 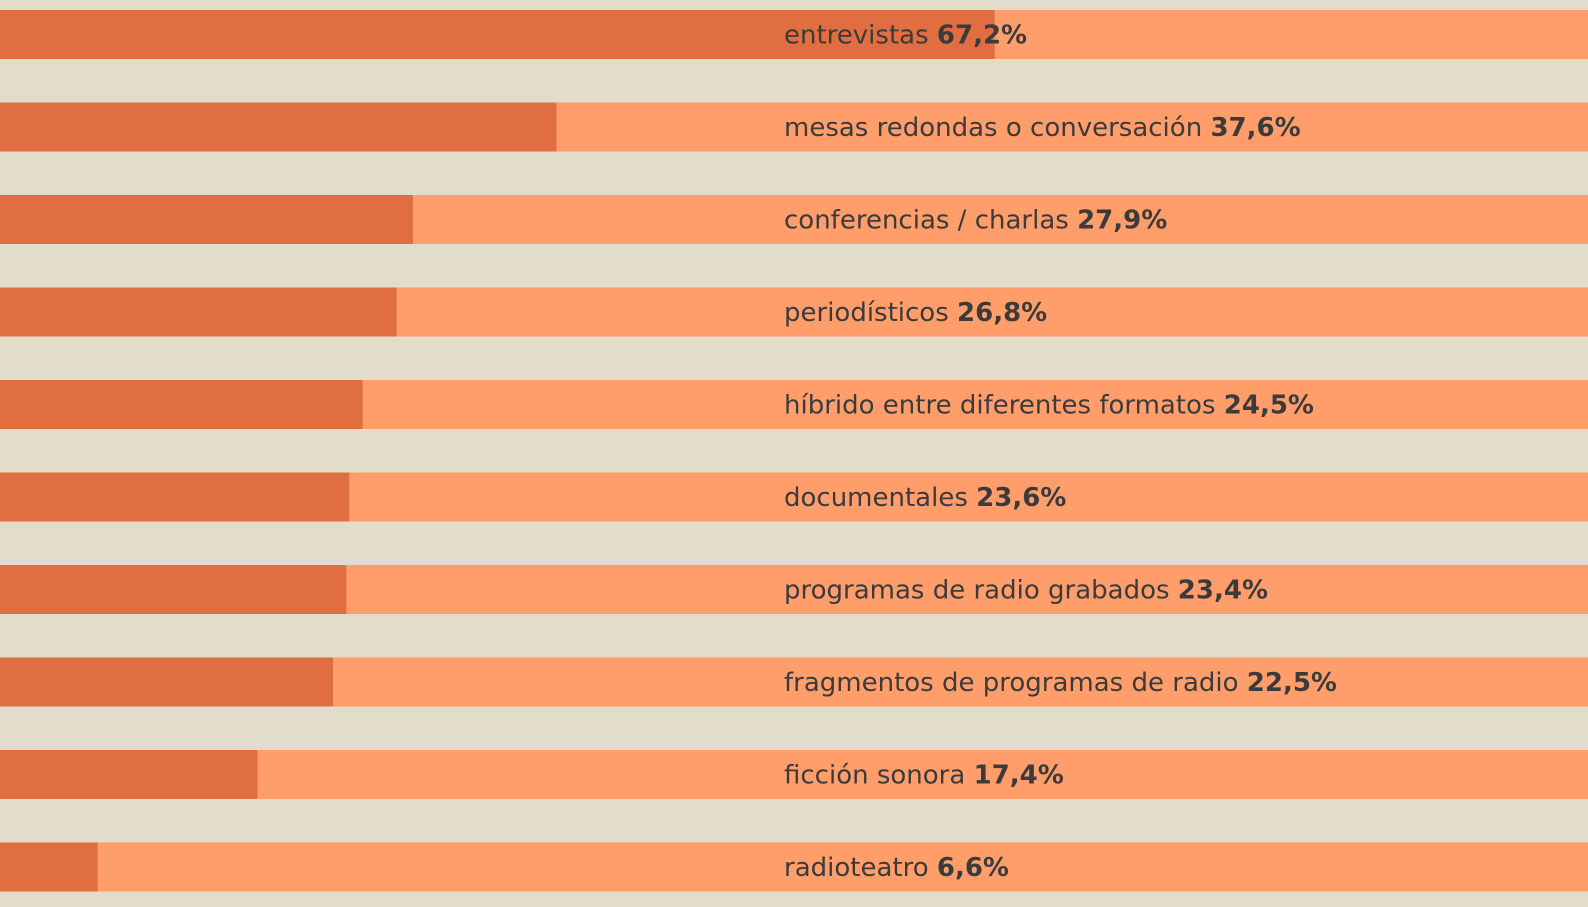 I want to click on bar-label: programas de radio grabados 23,4%, so click(x=1026, y=590).